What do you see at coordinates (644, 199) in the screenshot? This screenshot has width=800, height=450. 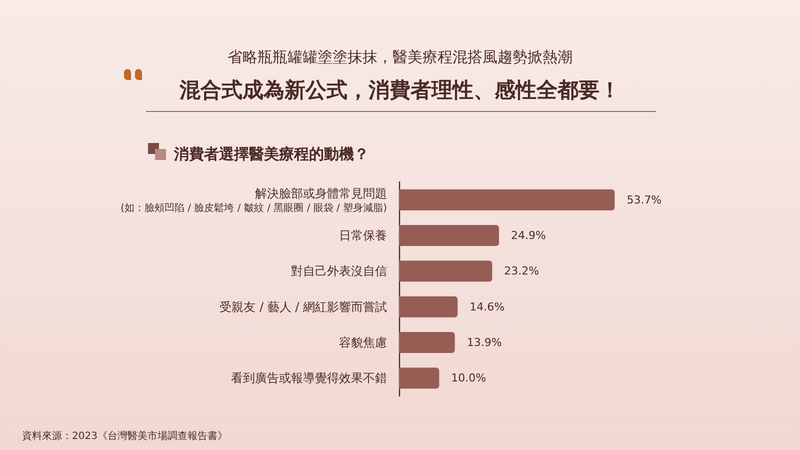 I see `data-label: 53.7%` at bounding box center [644, 199].